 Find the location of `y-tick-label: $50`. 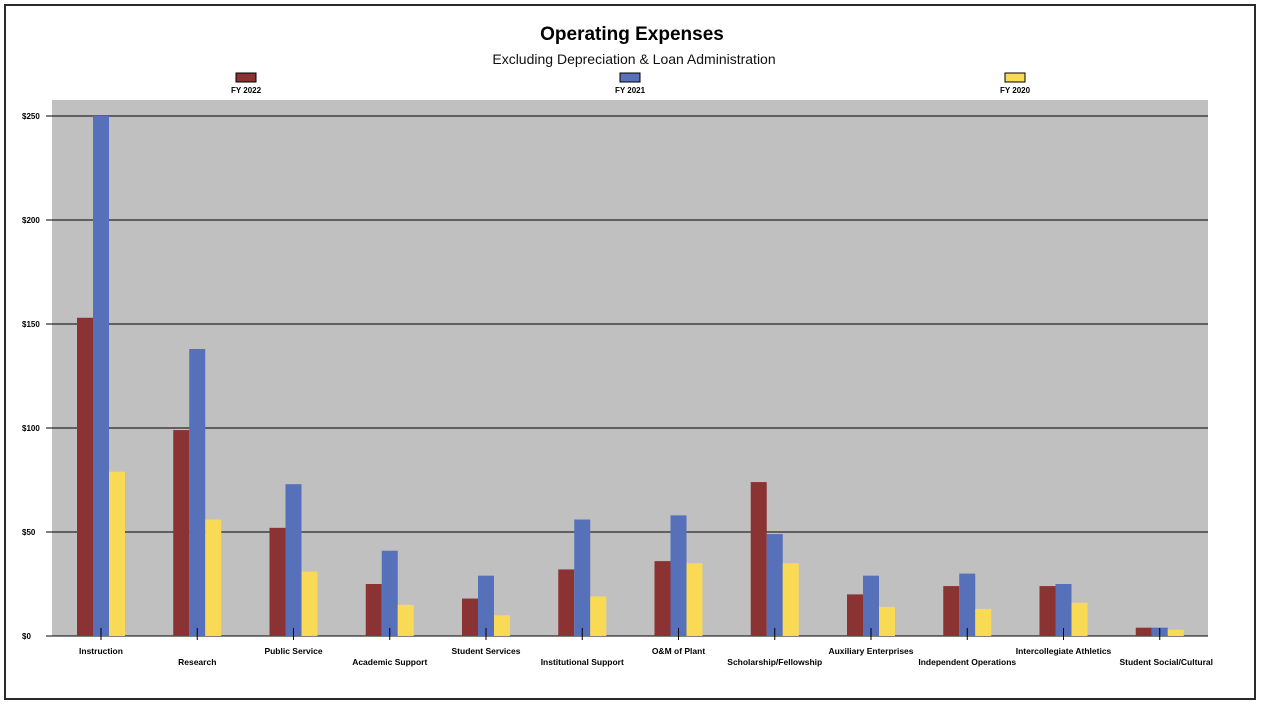

y-tick-label: $50 is located at coordinates (29, 532).